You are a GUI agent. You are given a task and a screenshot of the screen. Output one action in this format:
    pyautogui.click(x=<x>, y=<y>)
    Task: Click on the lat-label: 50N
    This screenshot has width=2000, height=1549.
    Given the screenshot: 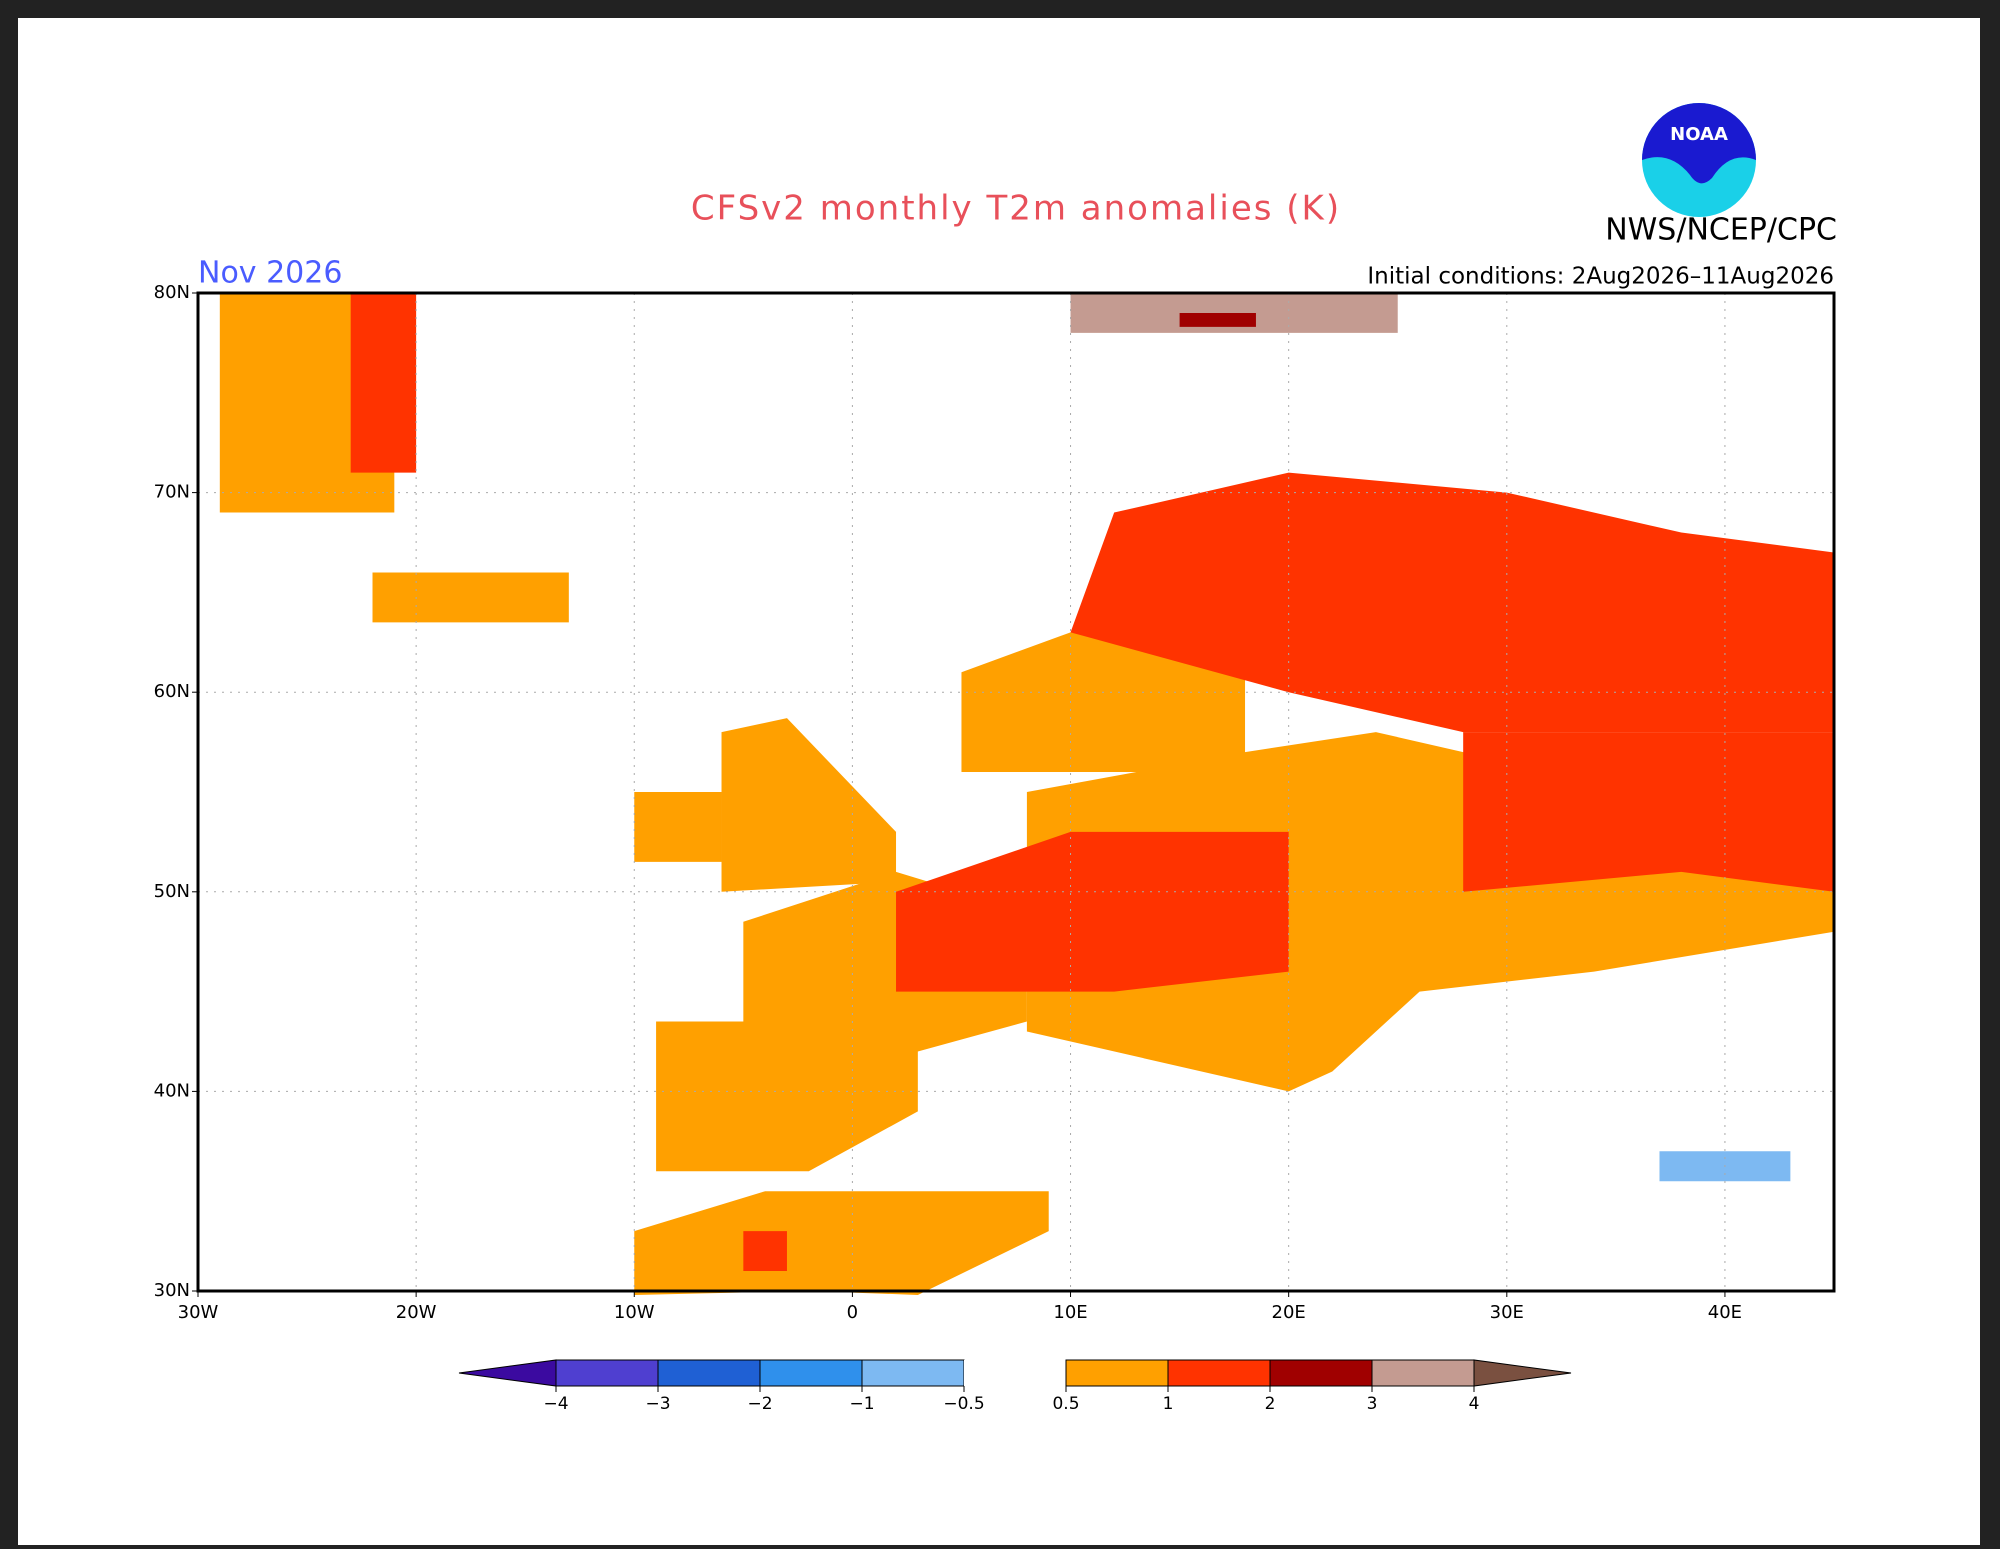 What is the action you would take?
    pyautogui.click(x=172, y=891)
    